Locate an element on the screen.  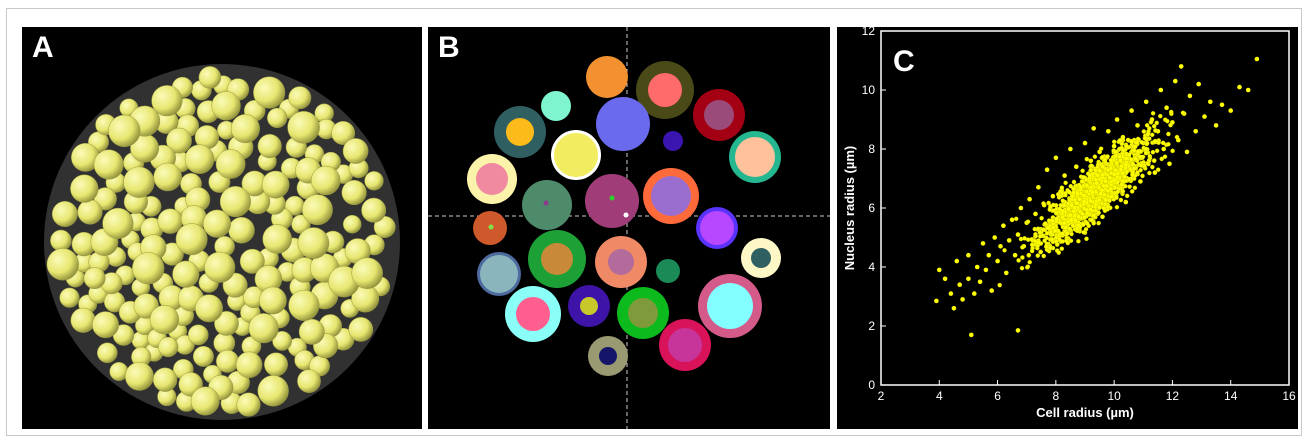
y-tick-label: 10 is located at coordinates (869, 90).